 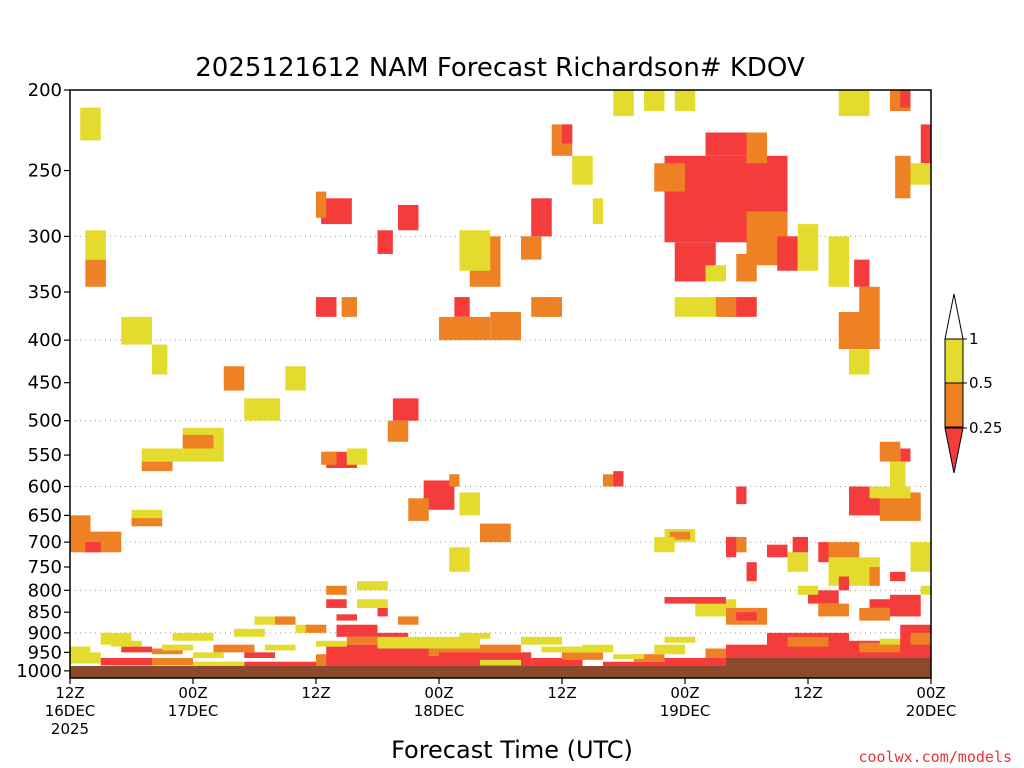 I want to click on colorbar-legend: 1 0.5 0.25, so click(x=973, y=383).